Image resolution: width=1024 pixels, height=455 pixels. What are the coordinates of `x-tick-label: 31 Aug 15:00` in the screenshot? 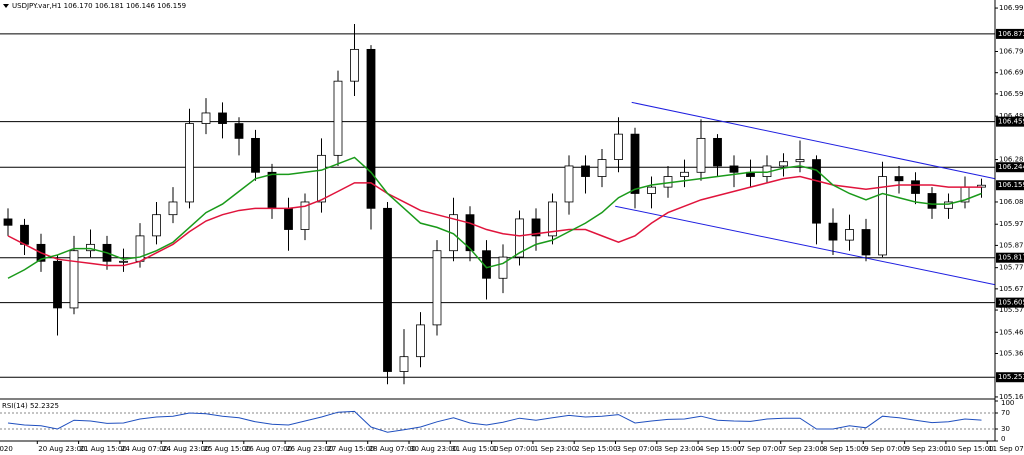 It's located at (474, 449).